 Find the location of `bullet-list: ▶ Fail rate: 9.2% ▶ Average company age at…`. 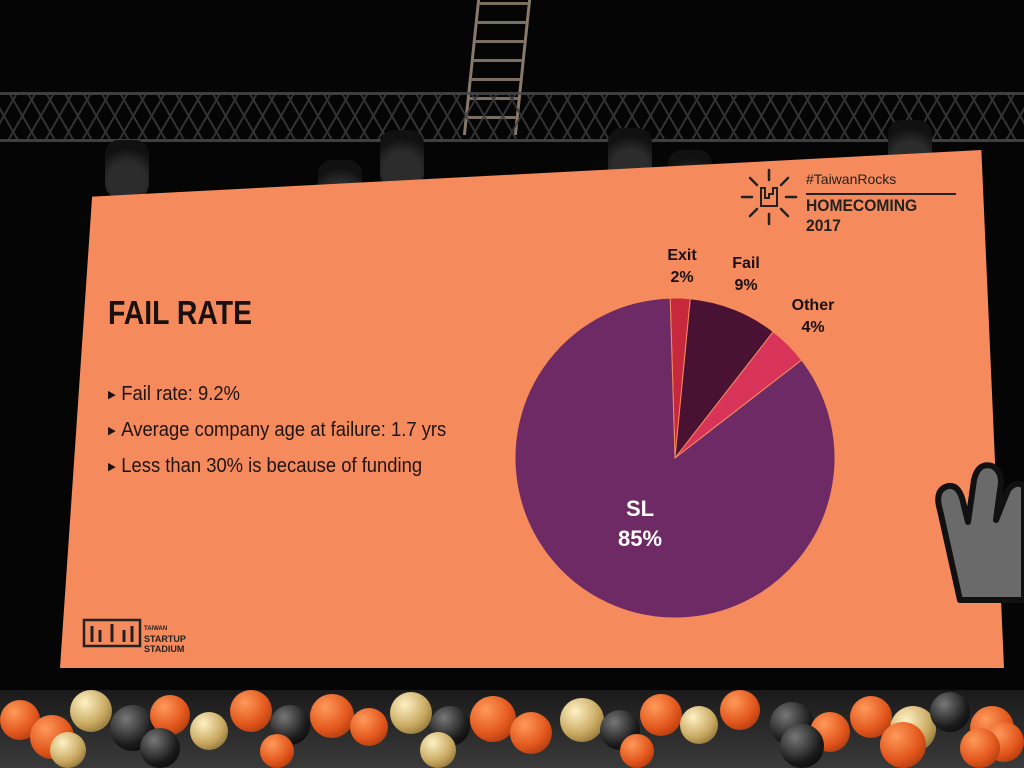

bullet-list: ▶ Fail rate: 9.2% ▶ Average company age at… is located at coordinates (292, 437).